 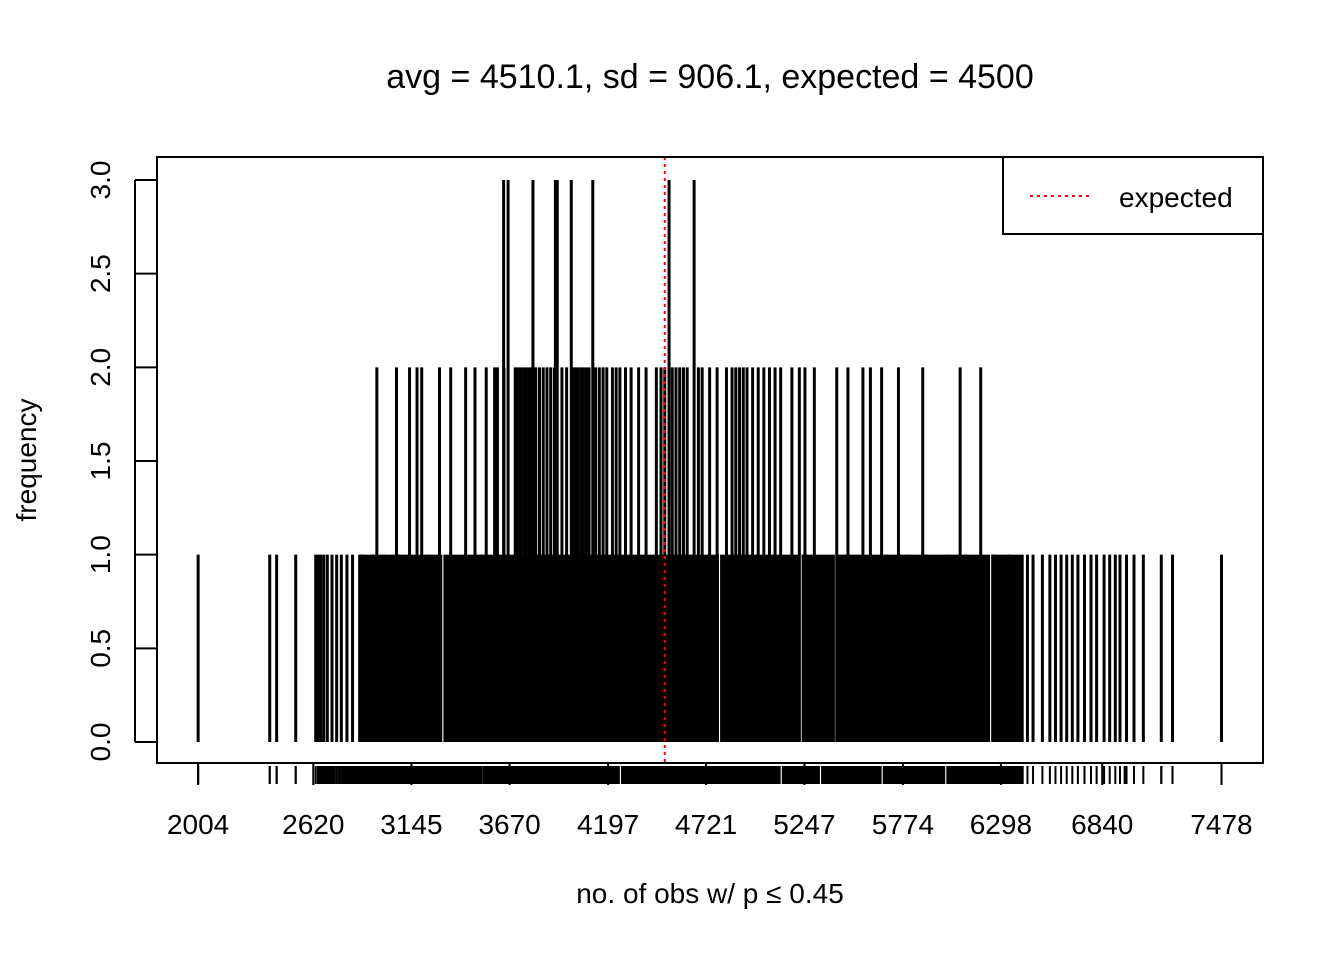 What do you see at coordinates (1001, 824) in the screenshot?
I see `x-tick-label: 6298` at bounding box center [1001, 824].